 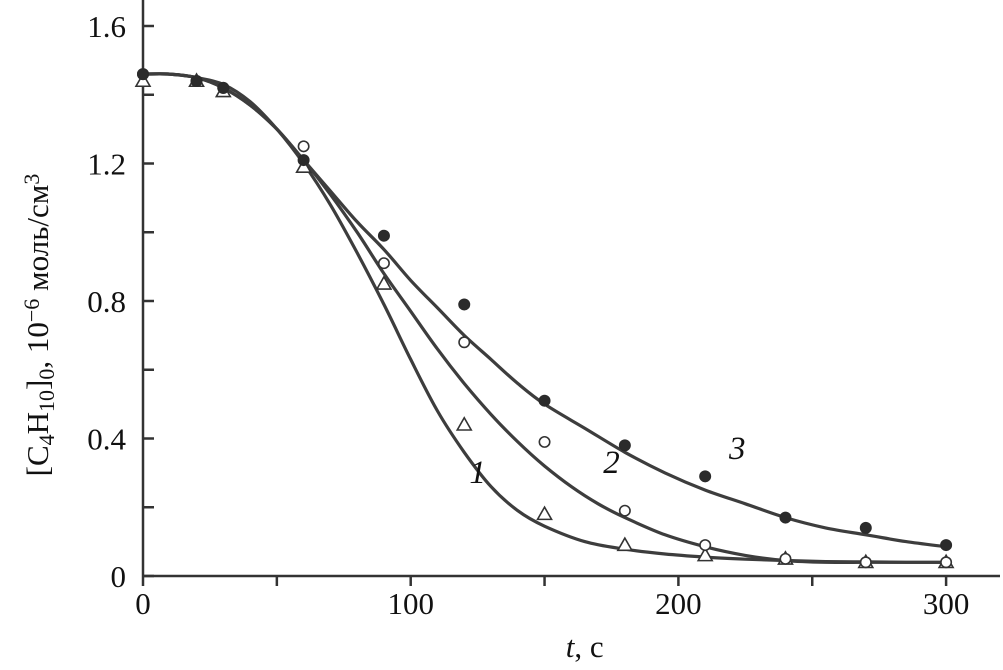 I want to click on x-tick-label: 100, so click(x=410, y=603).